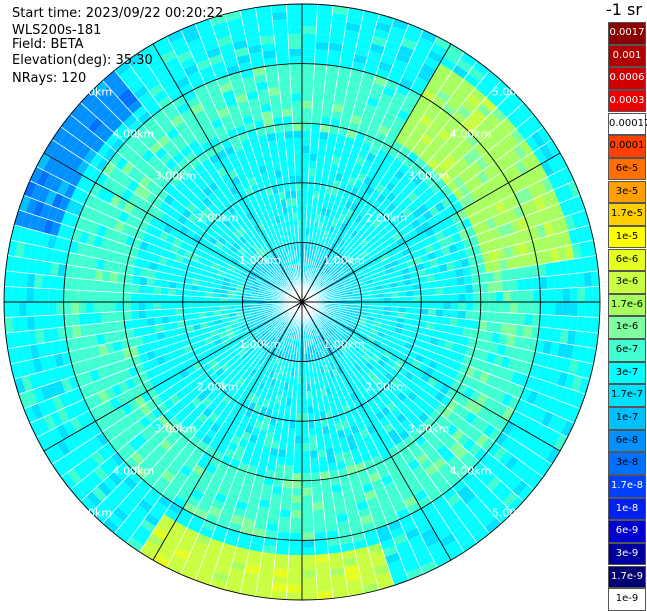 This screenshot has width=647, height=611. Describe the element at coordinates (627, 101) in the screenshot. I see `colorbar-cell: 0.0003` at that location.